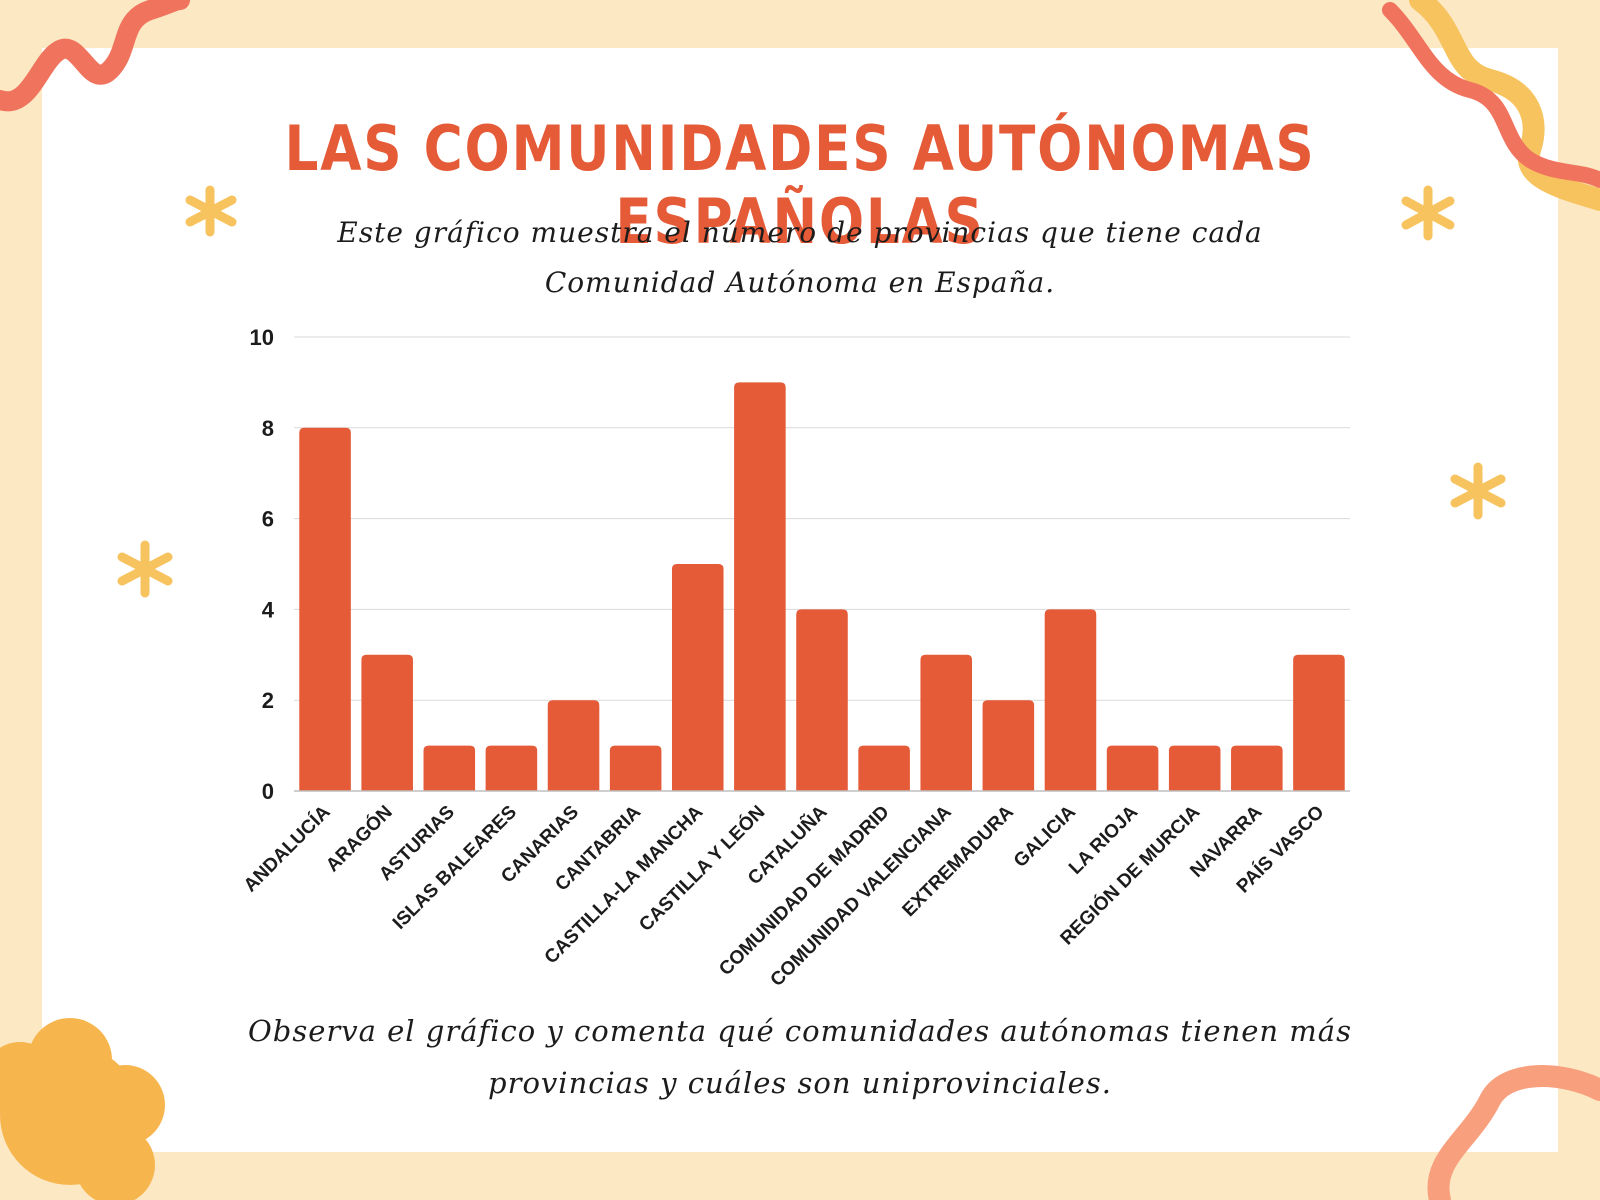 Image resolution: width=1600 pixels, height=1200 pixels. Describe the element at coordinates (287, 849) in the screenshot. I see `x-tick-label: ANDALUCÍA` at that location.